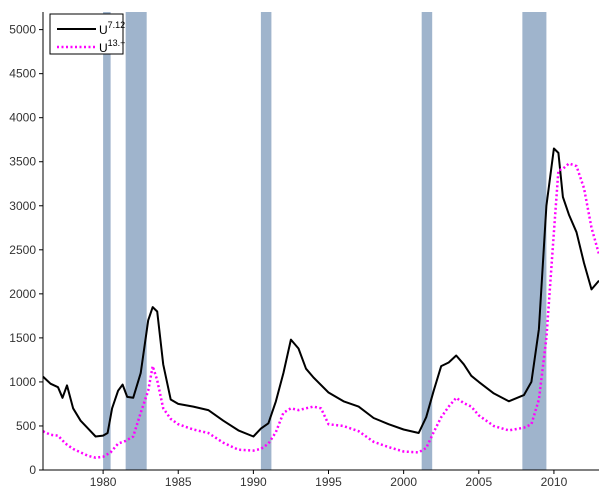 This screenshot has width=599, height=489. Describe the element at coordinates (22, 206) in the screenshot. I see `y-tick-label-3000: 3000` at that location.